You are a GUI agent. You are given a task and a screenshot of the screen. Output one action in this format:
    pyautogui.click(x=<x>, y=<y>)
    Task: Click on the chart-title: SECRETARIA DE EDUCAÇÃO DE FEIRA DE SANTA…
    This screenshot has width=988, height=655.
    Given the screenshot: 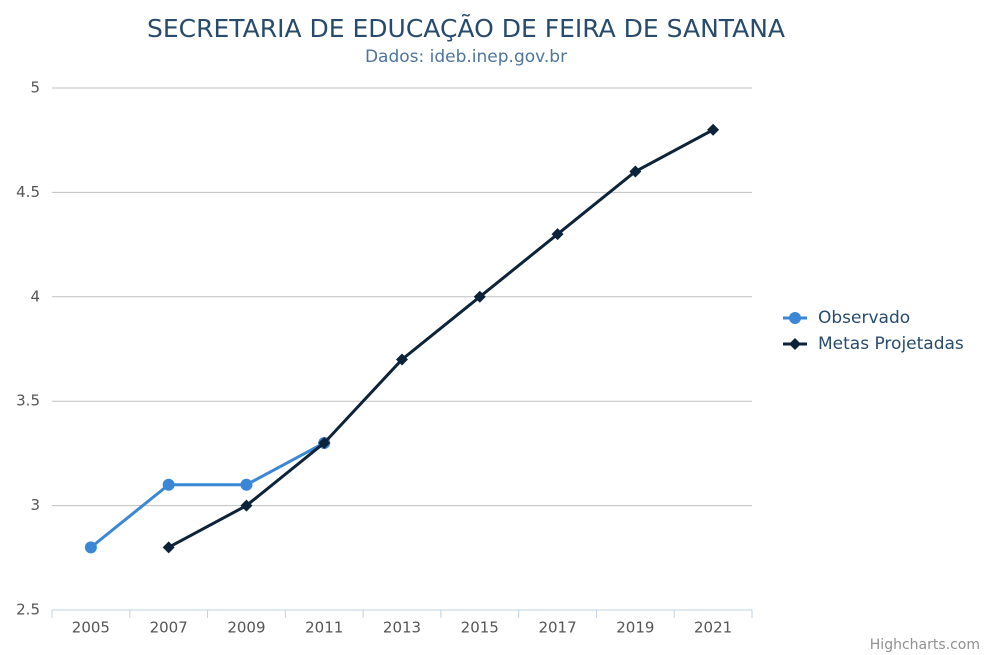 What is the action you would take?
    pyautogui.click(x=466, y=28)
    